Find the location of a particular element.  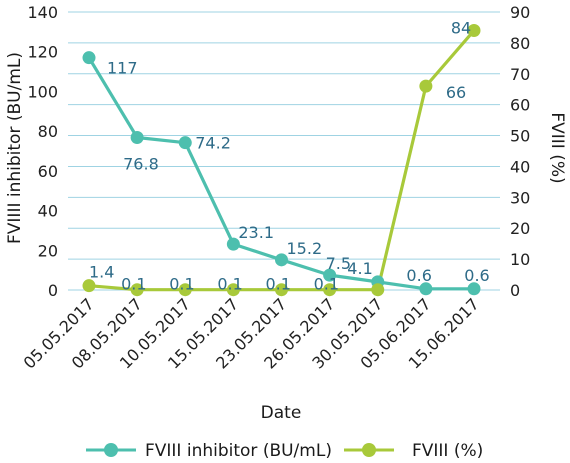

y-right-tick-label: 0 is located at coordinates (515, 290).